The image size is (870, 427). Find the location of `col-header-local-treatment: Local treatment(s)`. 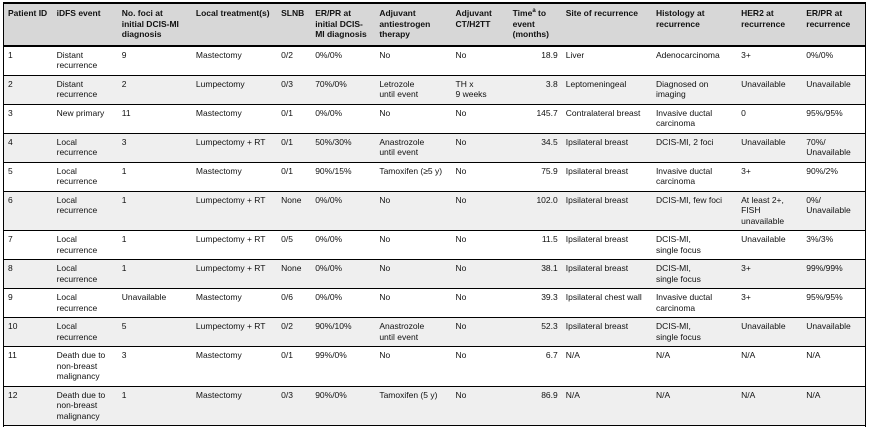

col-header-local-treatment: Local treatment(s) is located at coordinates (234, 24).